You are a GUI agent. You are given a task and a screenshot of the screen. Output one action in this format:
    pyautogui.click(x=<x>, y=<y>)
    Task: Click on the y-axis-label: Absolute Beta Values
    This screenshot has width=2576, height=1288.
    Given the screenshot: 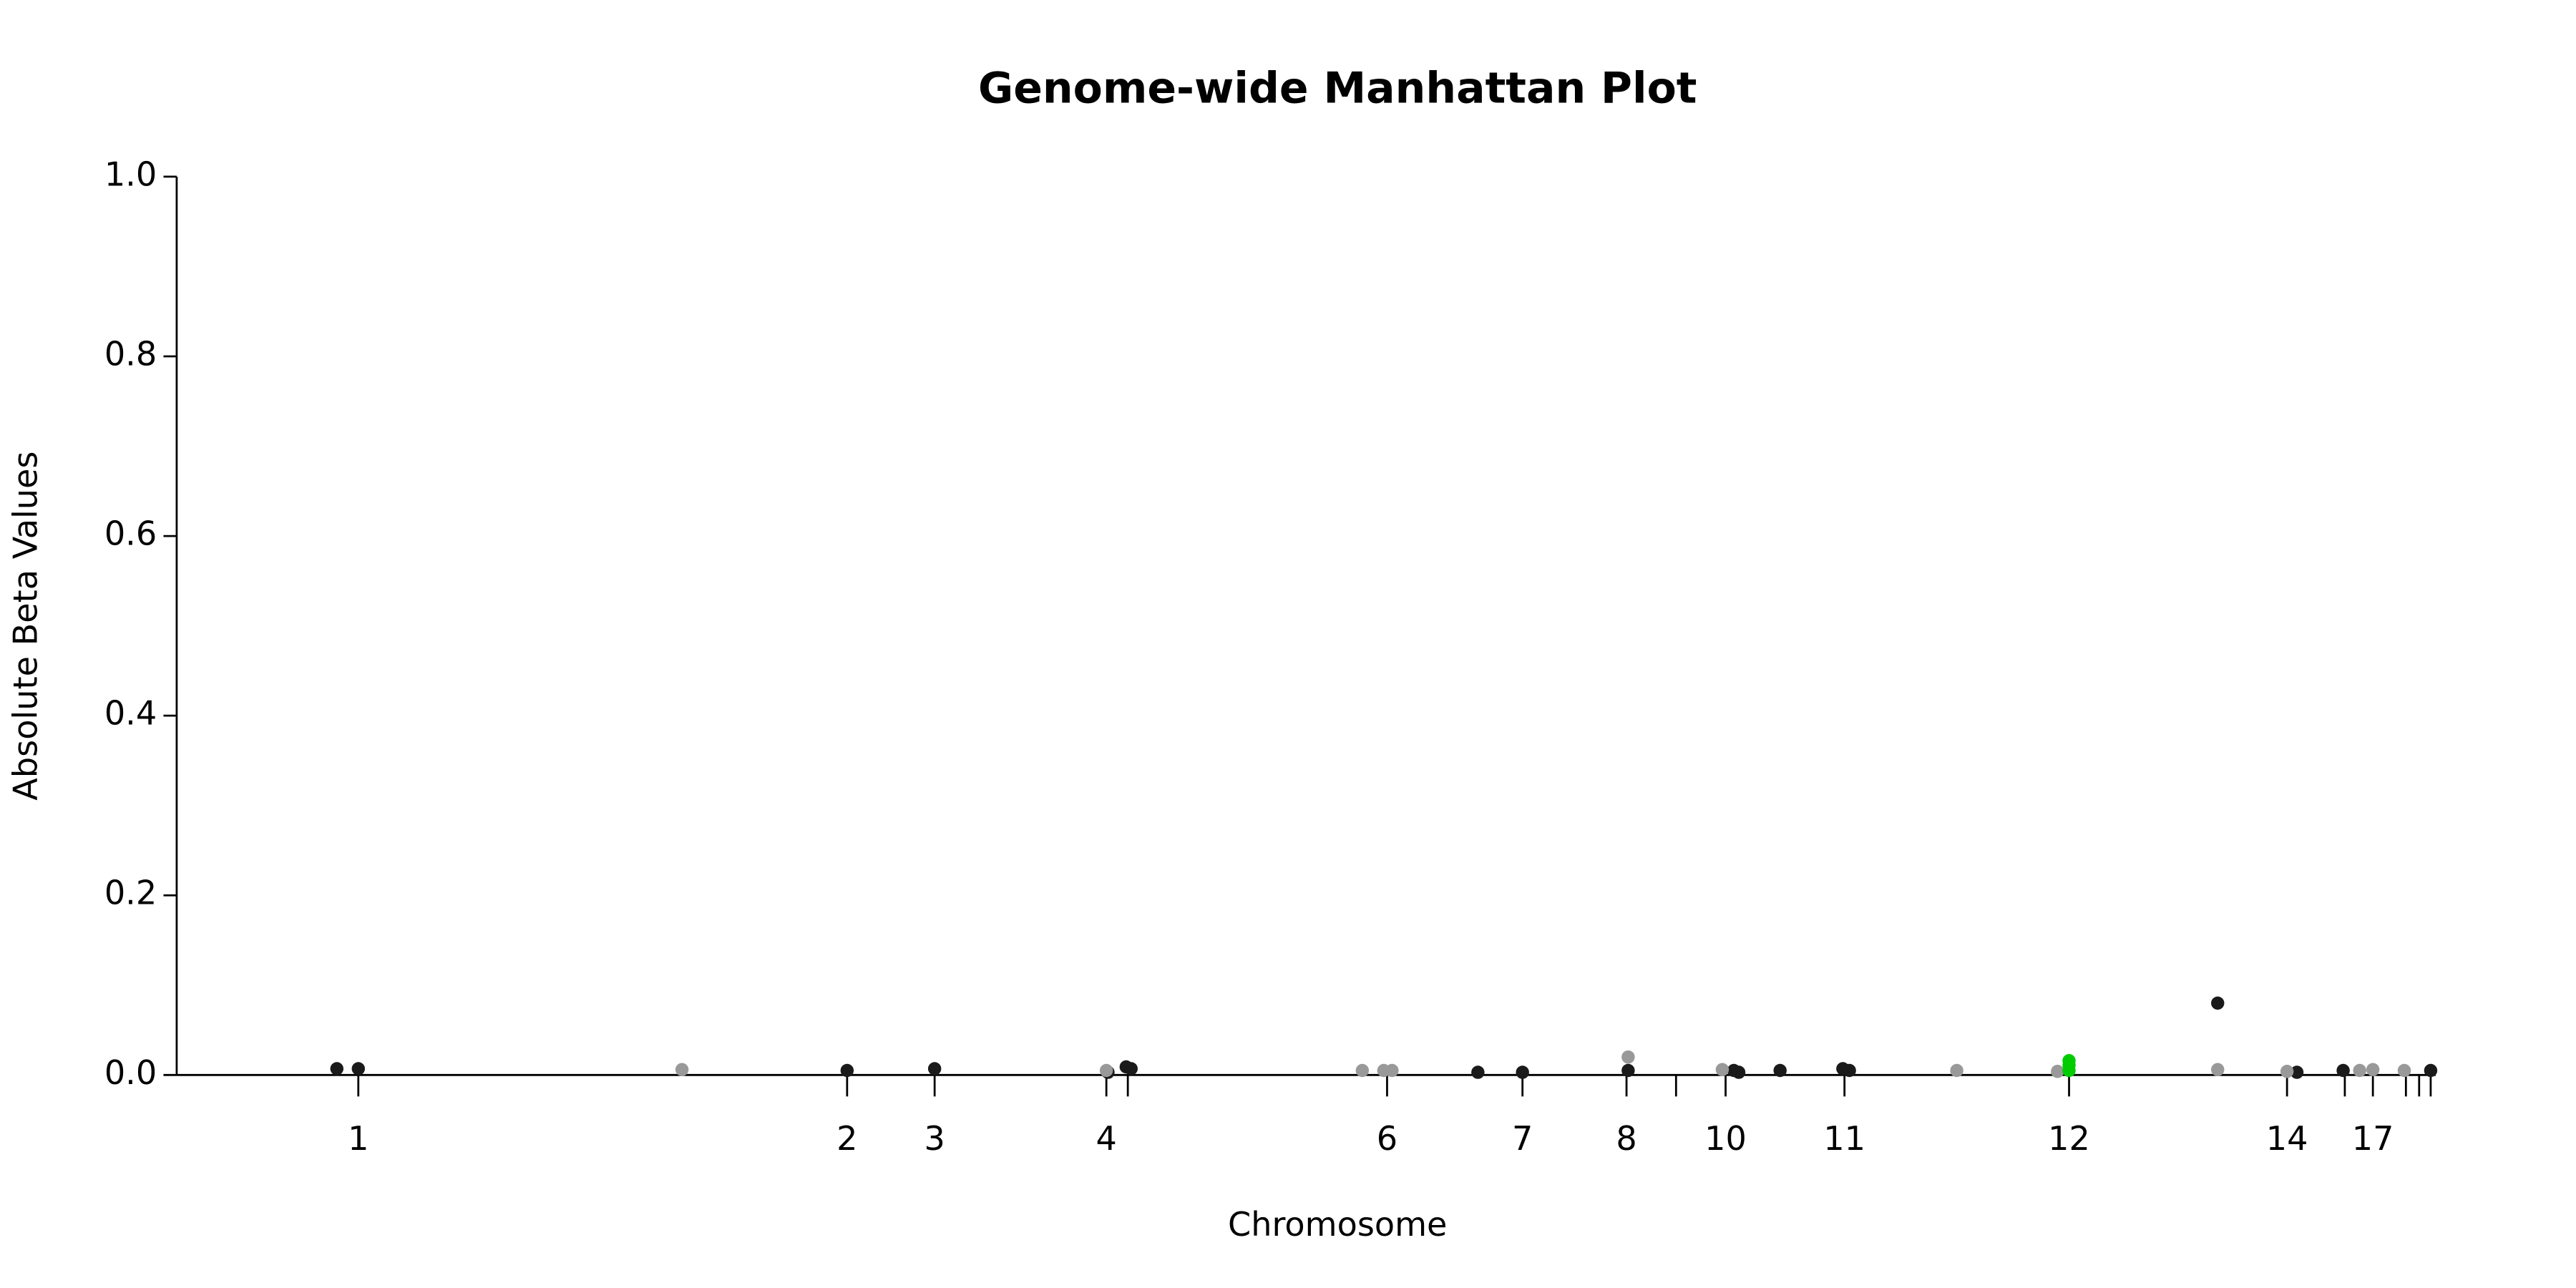 What is the action you would take?
    pyautogui.click(x=25, y=626)
    